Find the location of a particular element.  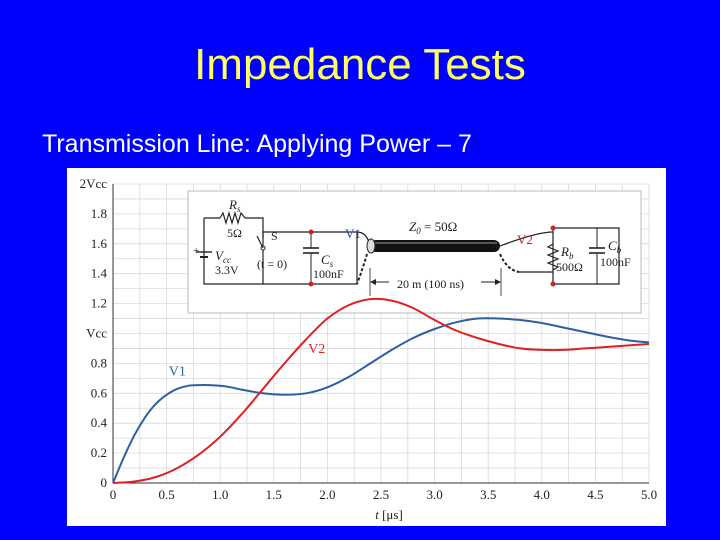

x-tick-label: 1.0 is located at coordinates (220, 494).